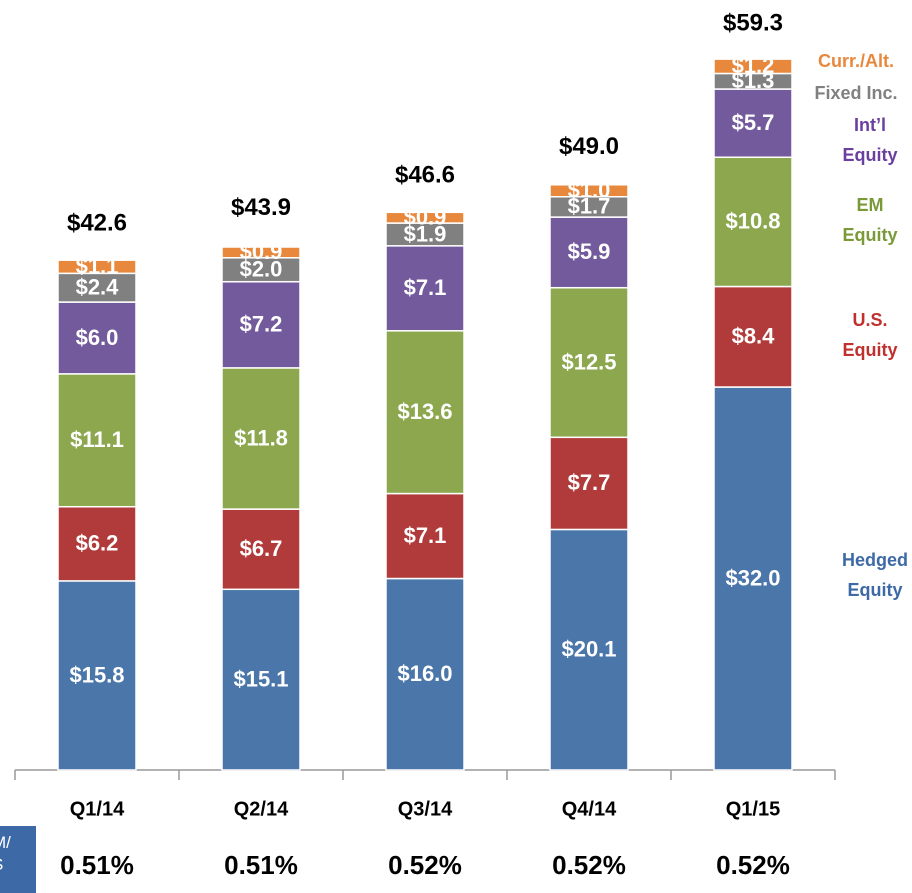 The image size is (912, 893). I want to click on value-label: $7.7, so click(589, 482).